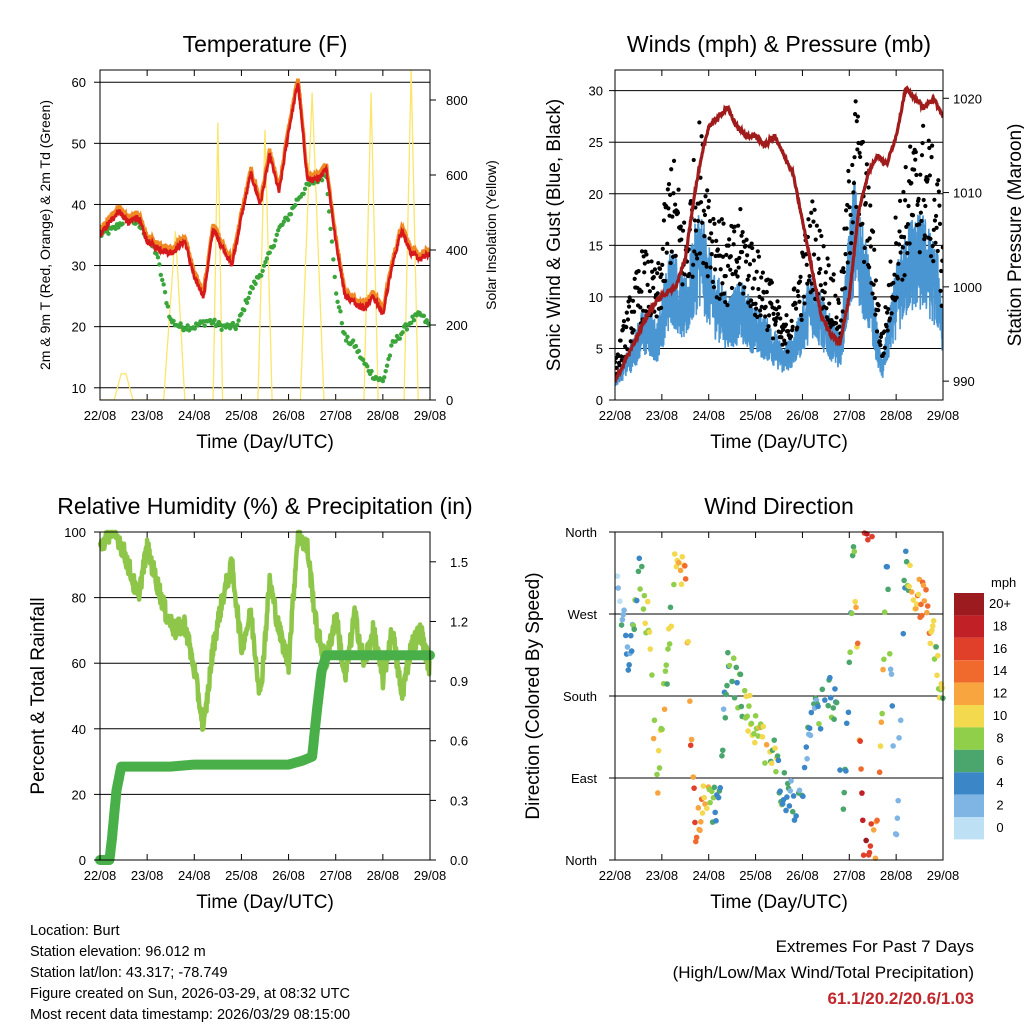  Describe the element at coordinates (581, 532) in the screenshot. I see `y-tick-label: North` at that location.